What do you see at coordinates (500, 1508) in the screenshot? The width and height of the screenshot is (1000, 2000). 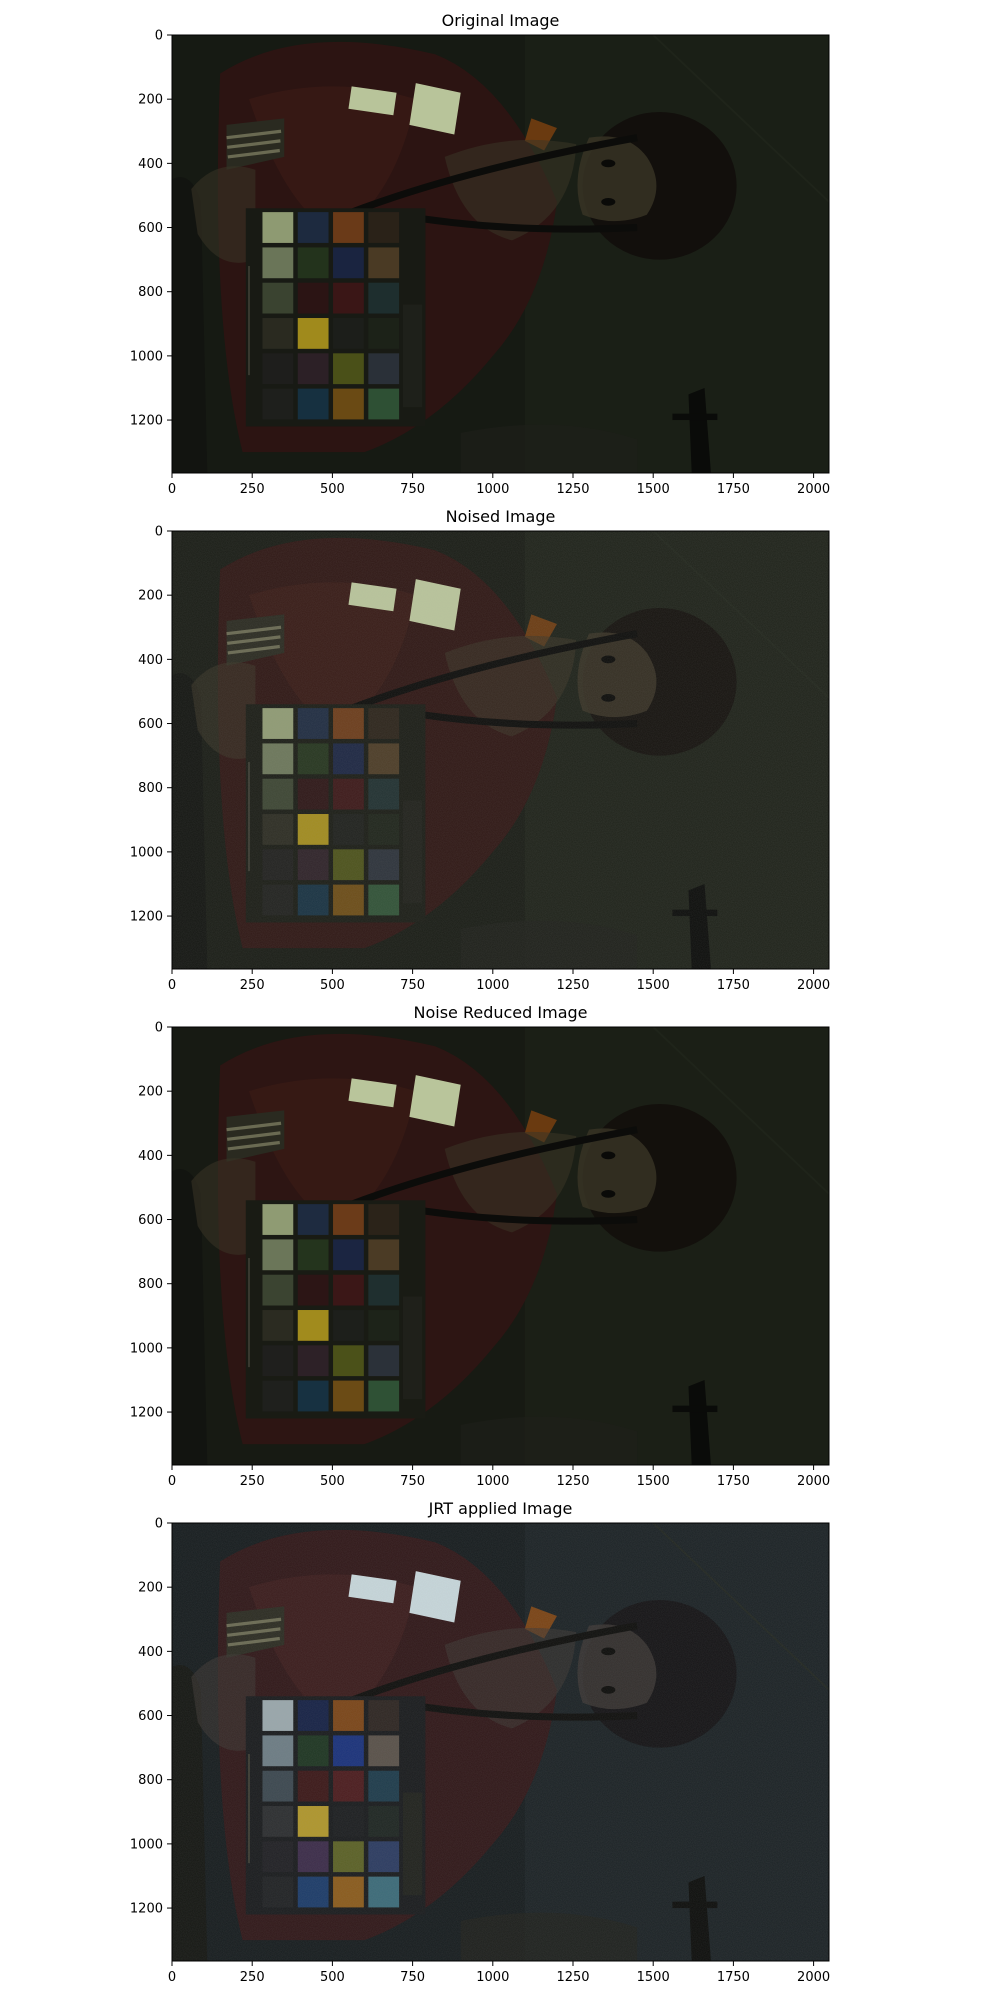 I see `panel-title: JRT applied Image` at bounding box center [500, 1508].